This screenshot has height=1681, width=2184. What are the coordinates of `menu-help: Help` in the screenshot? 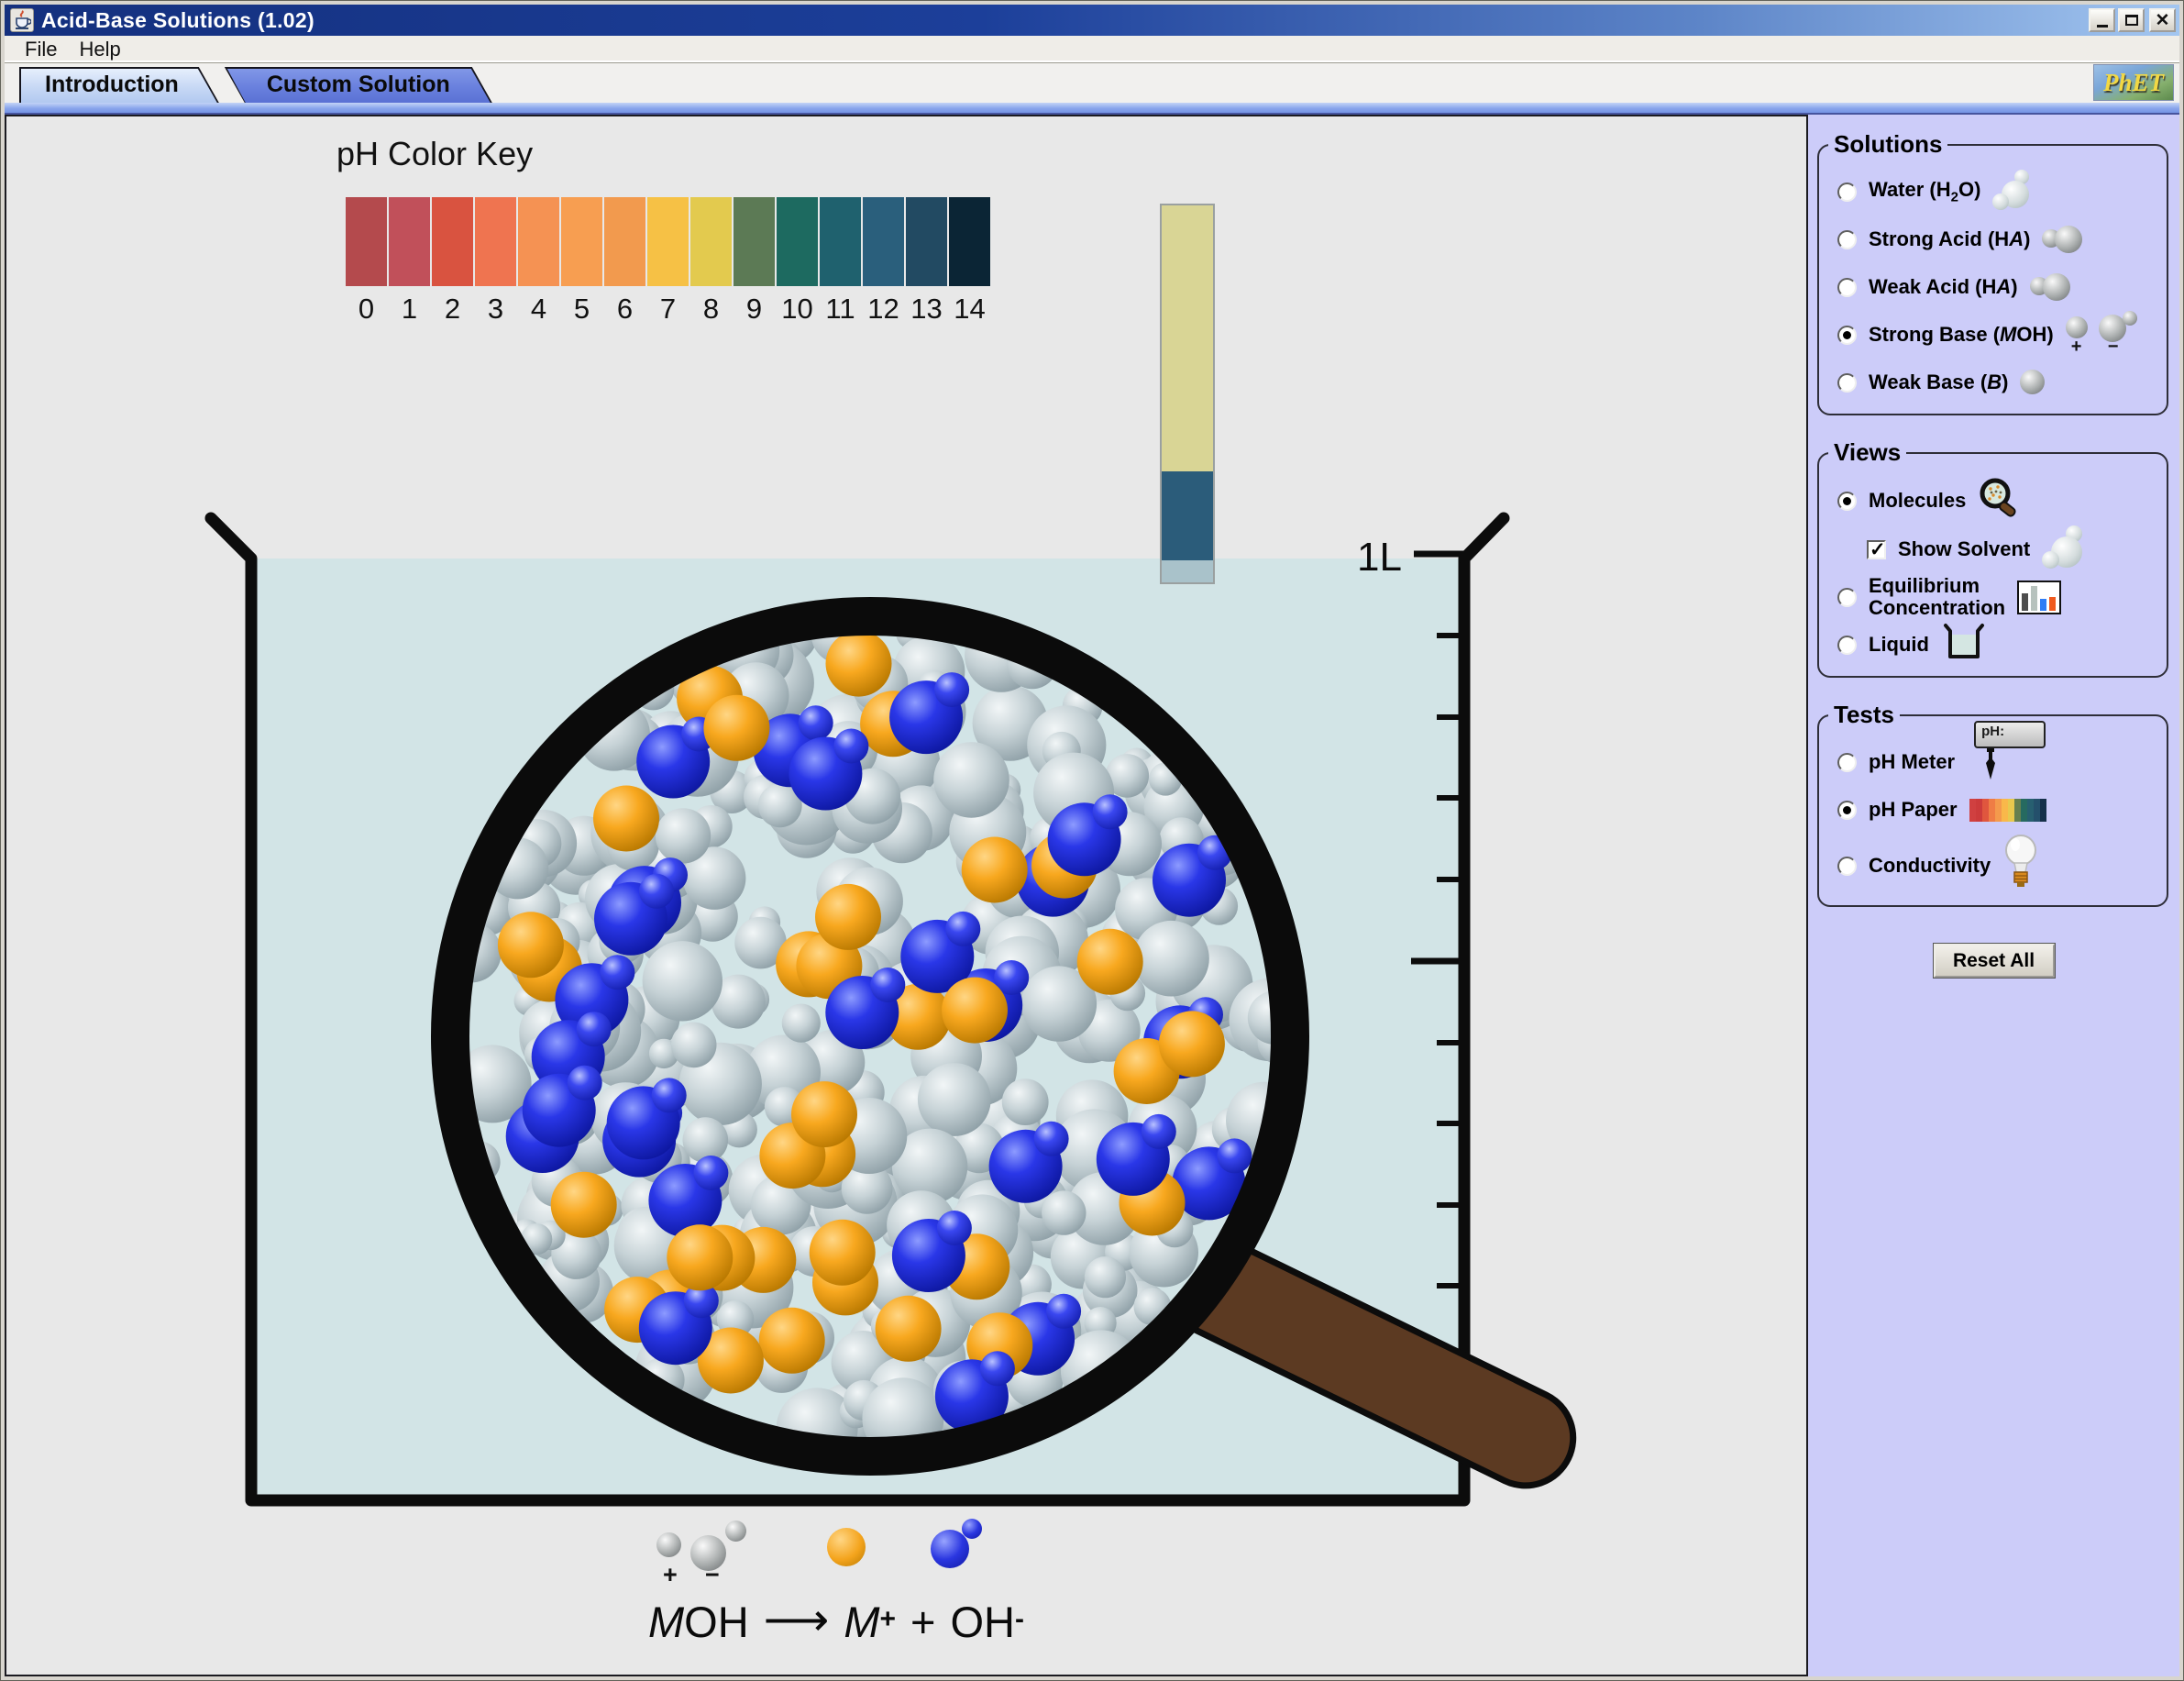 It's located at (100, 49).